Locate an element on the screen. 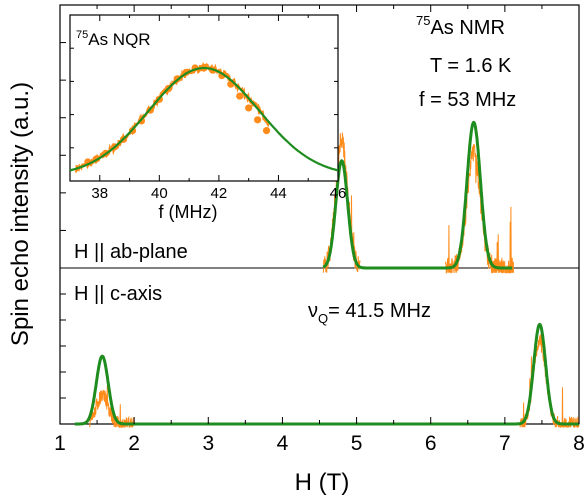 Image resolution: width=584 pixels, height=502 pixels. x-tick-label: 1 is located at coordinates (60, 443).